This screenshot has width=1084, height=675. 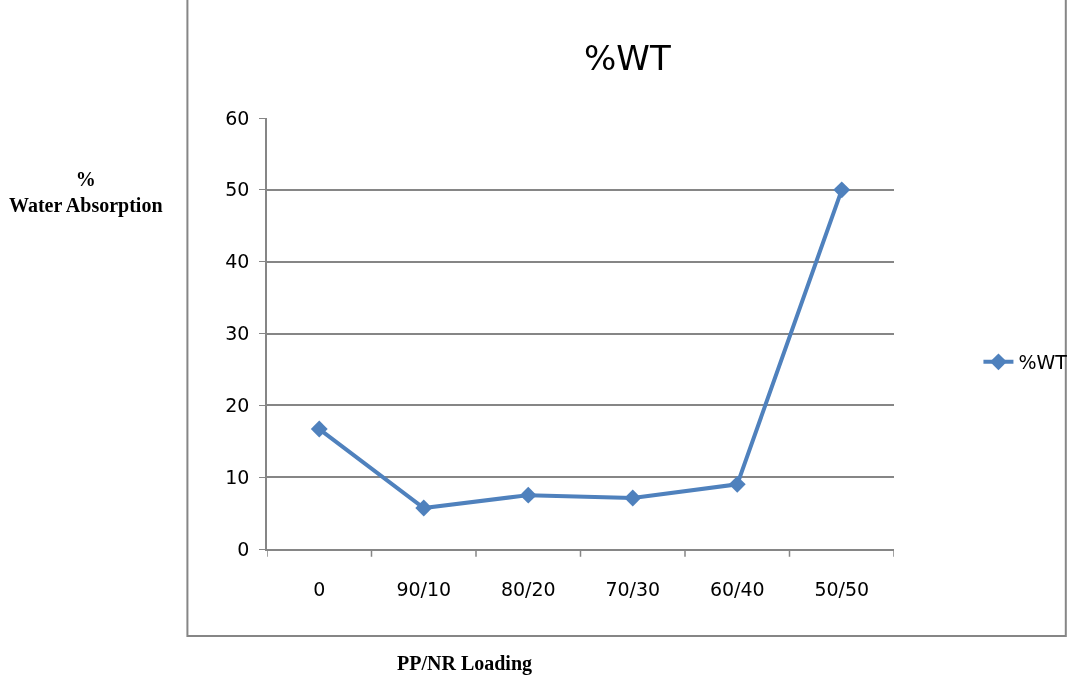 I want to click on x-axis-title: PP/NR Loading, so click(x=465, y=663).